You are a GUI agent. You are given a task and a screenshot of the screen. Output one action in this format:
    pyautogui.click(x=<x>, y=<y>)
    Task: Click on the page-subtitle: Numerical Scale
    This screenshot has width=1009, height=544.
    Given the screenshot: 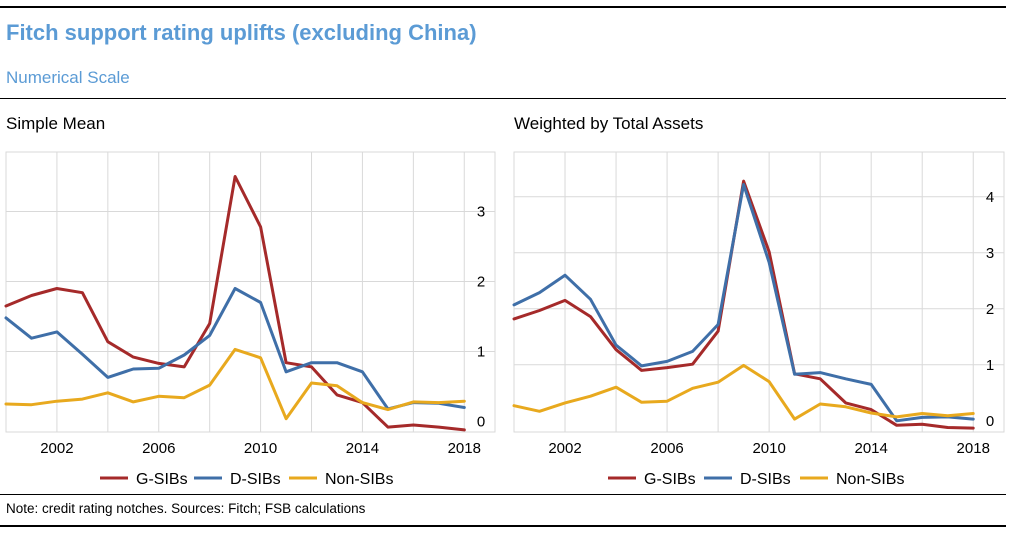 What is the action you would take?
    pyautogui.click(x=68, y=77)
    